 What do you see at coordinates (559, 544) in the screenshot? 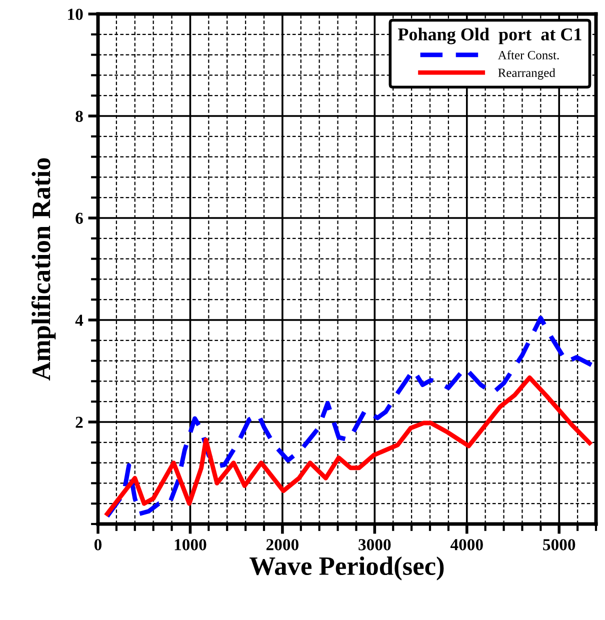
I see `x-tick-label: 5000` at bounding box center [559, 544].